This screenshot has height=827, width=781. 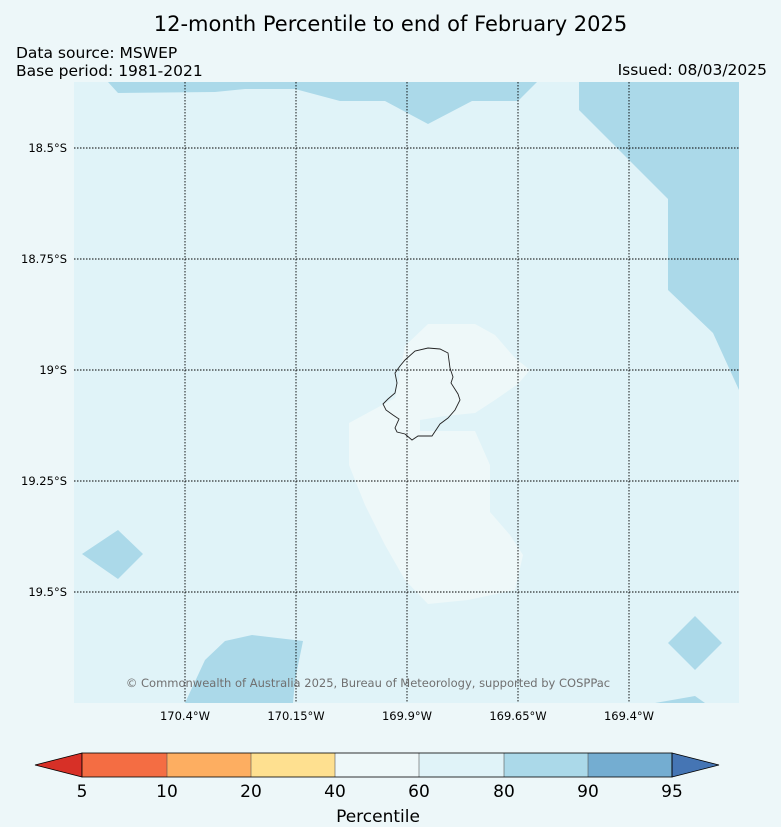 I want to click on region-80-90-southeast-corner, so click(x=680, y=699).